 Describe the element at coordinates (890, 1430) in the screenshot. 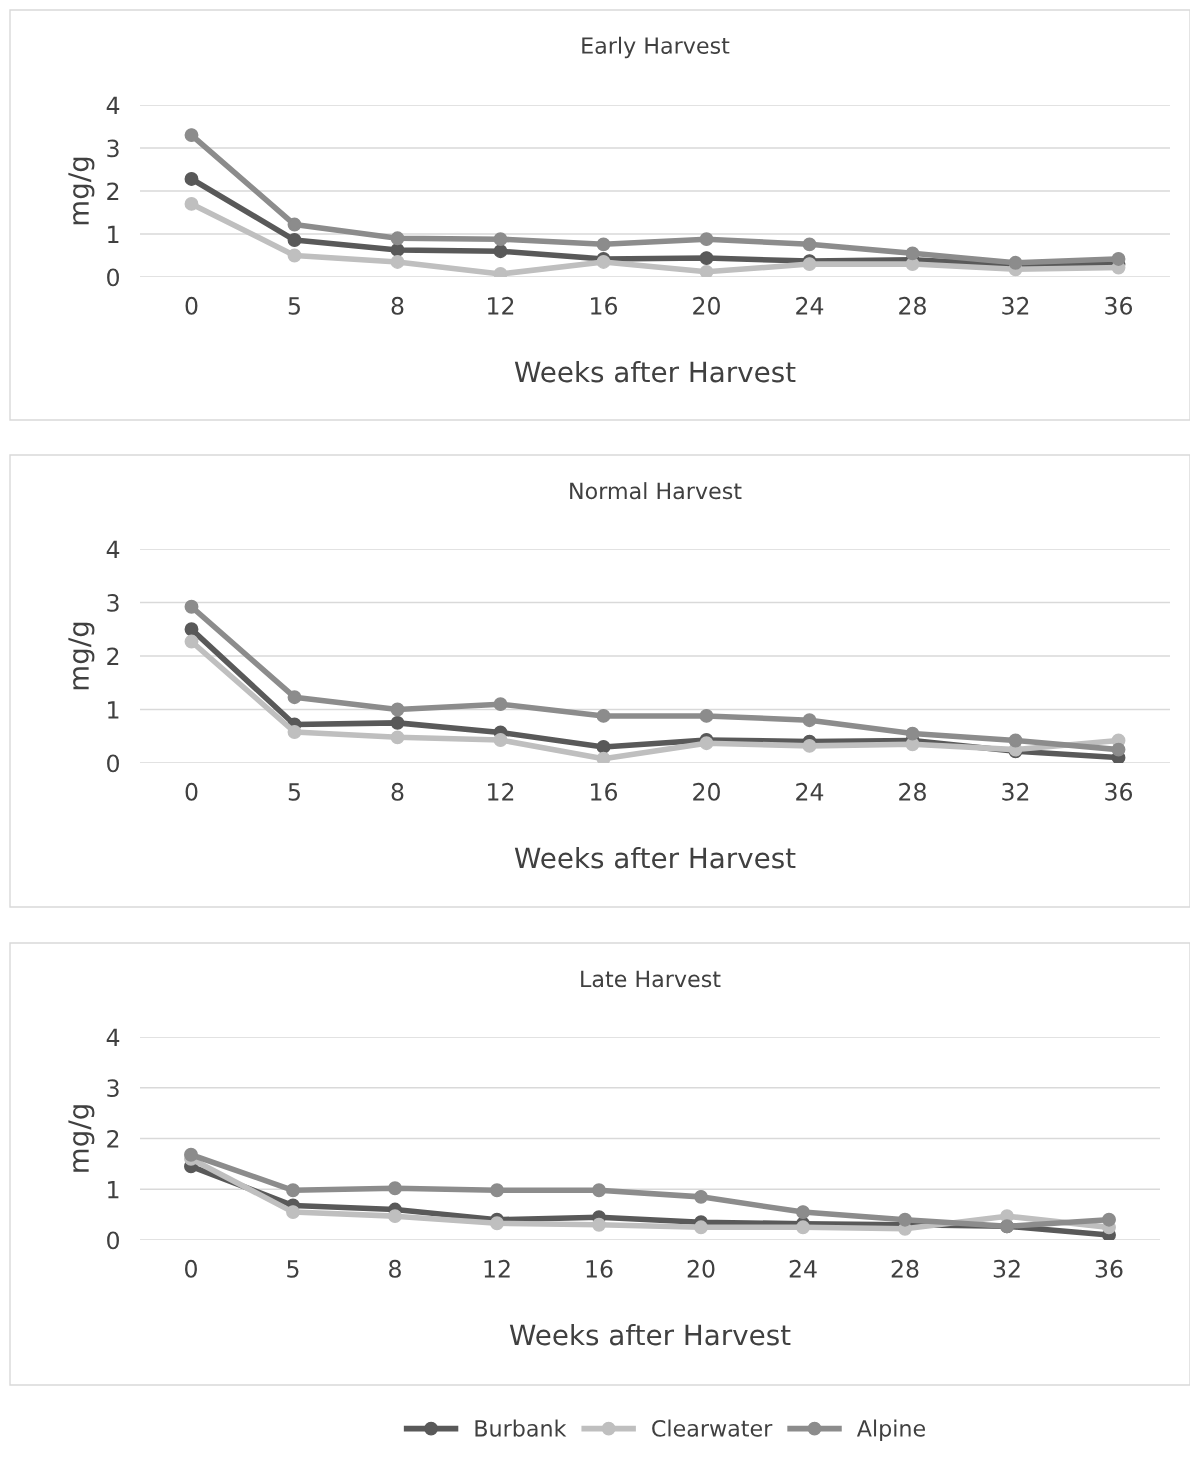

I see `legend-label: Alpine` at that location.